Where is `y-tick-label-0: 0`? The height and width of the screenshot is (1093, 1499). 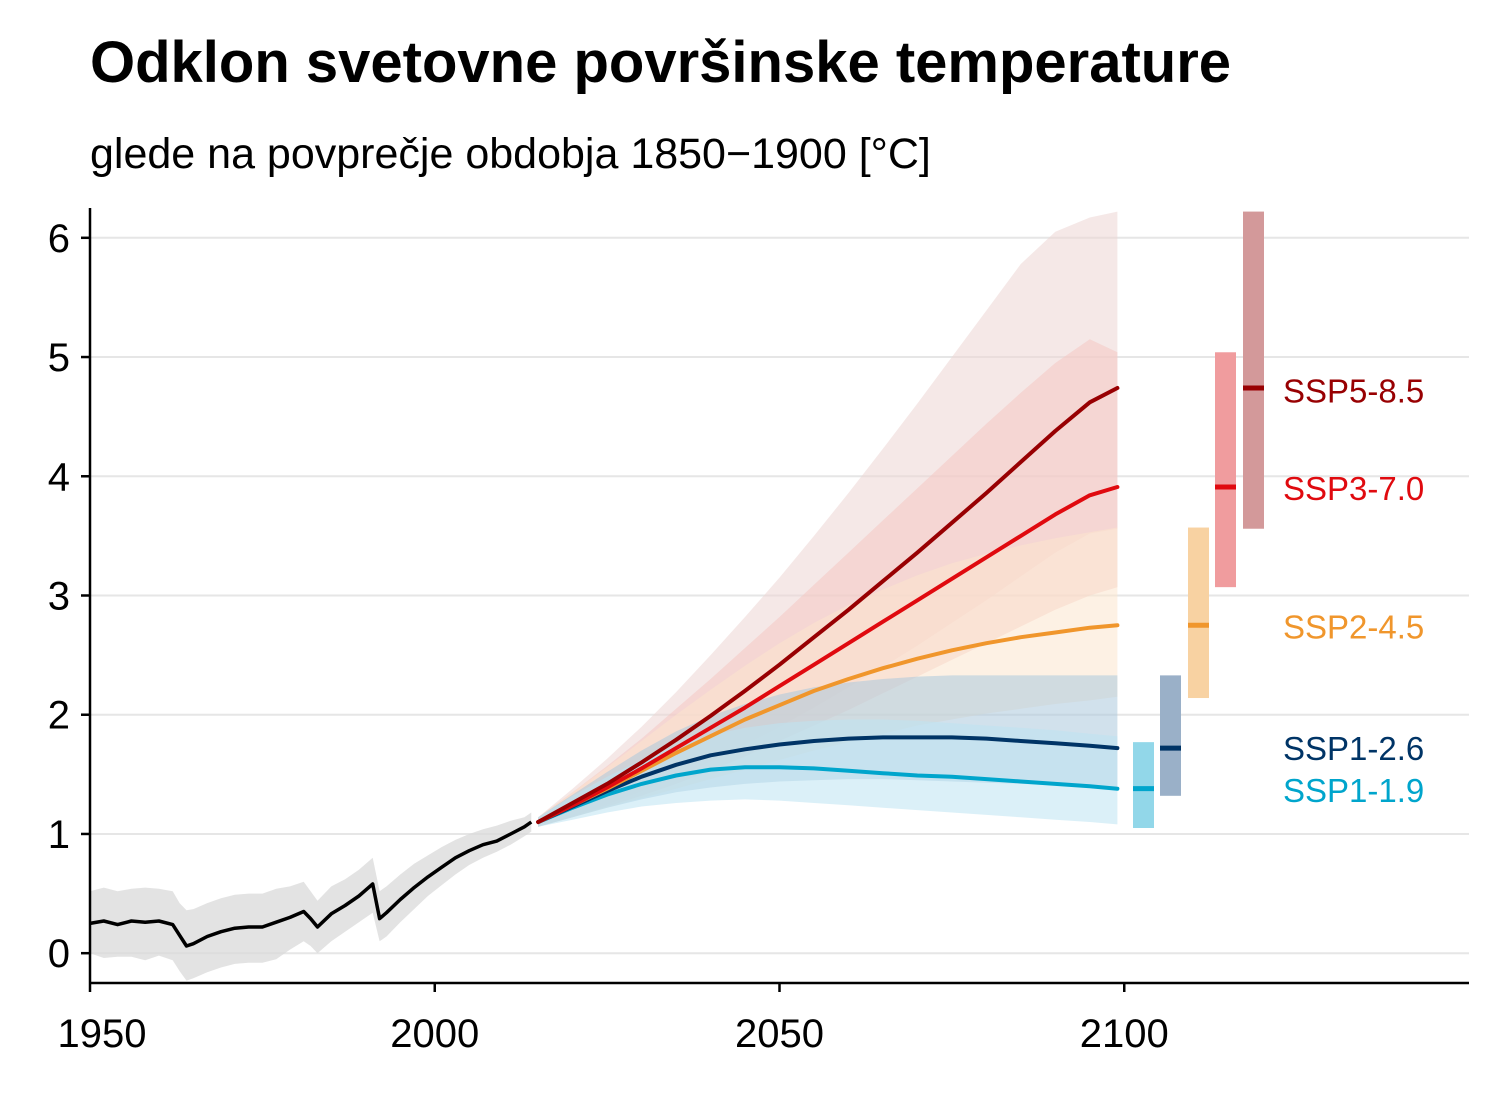
y-tick-label-0: 0 is located at coordinates (59, 954).